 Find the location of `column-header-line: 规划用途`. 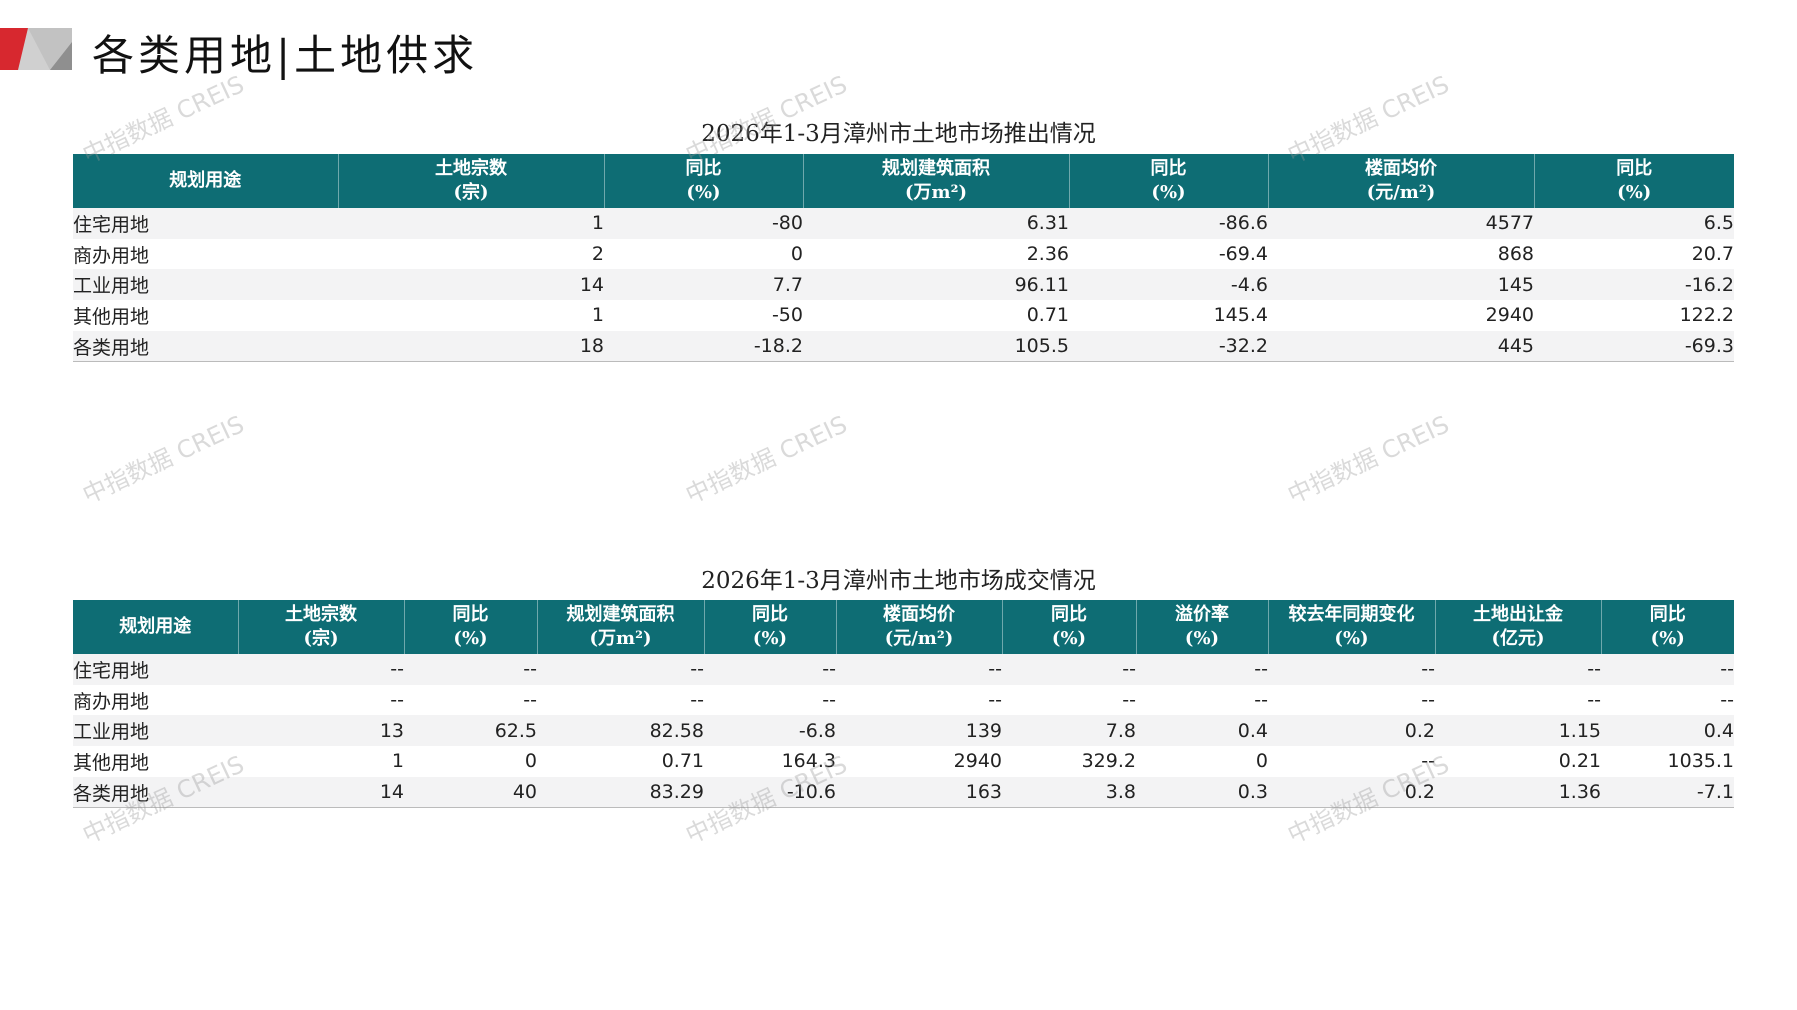

column-header-line: 规划用途 is located at coordinates (155, 626).